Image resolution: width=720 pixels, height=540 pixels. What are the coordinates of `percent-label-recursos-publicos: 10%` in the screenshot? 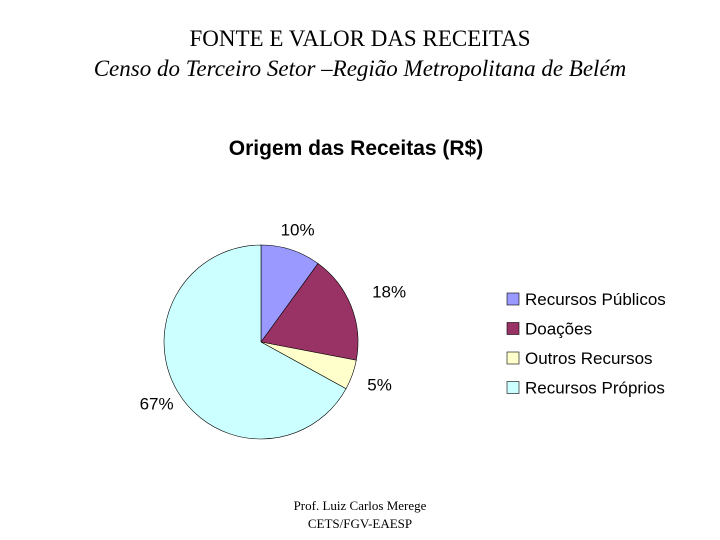 It's located at (298, 230).